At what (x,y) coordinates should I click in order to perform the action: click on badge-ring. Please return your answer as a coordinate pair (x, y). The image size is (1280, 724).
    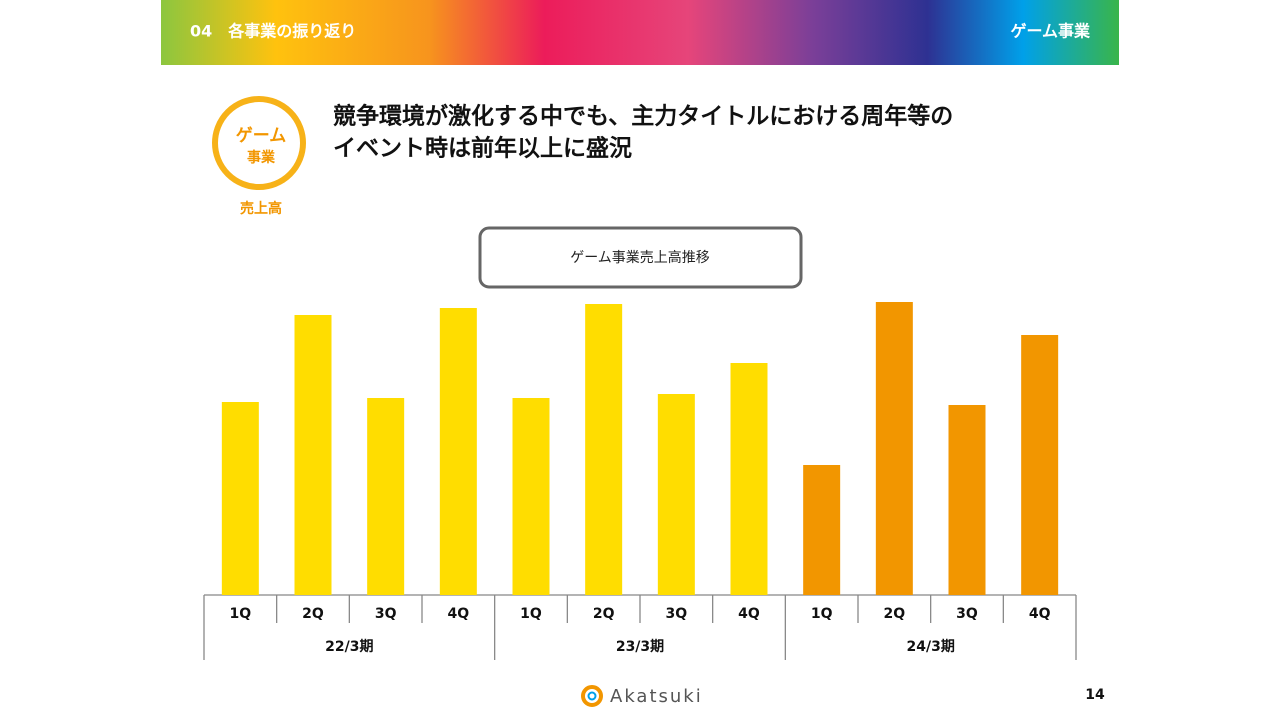
    Looking at the image, I should click on (259, 143).